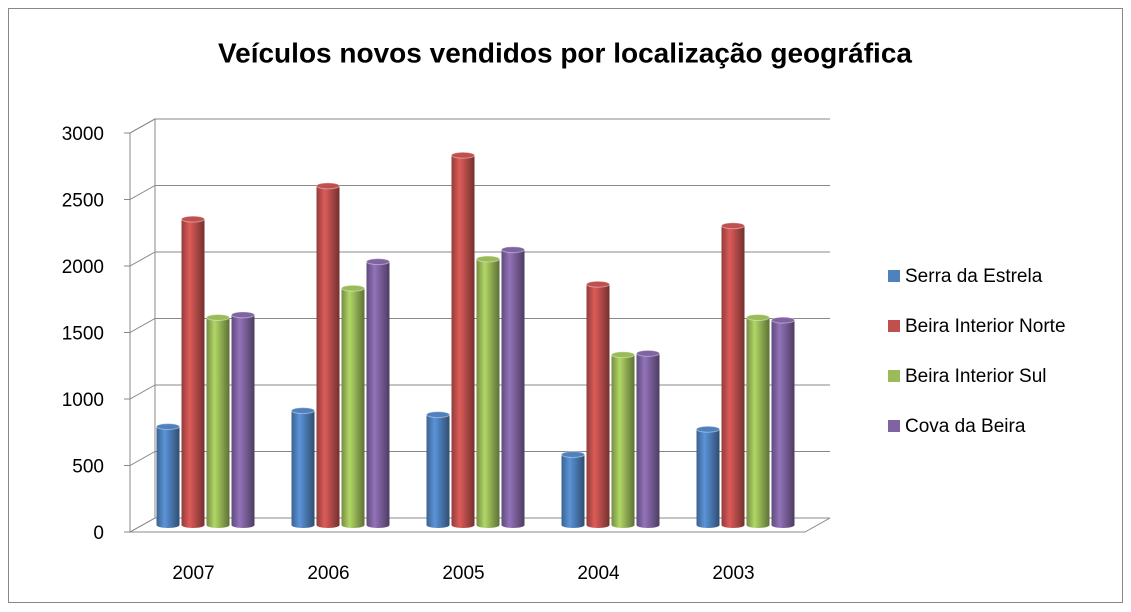 The width and height of the screenshot is (1131, 612). Describe the element at coordinates (598, 573) in the screenshot. I see `x-tick-label: 2004` at that location.